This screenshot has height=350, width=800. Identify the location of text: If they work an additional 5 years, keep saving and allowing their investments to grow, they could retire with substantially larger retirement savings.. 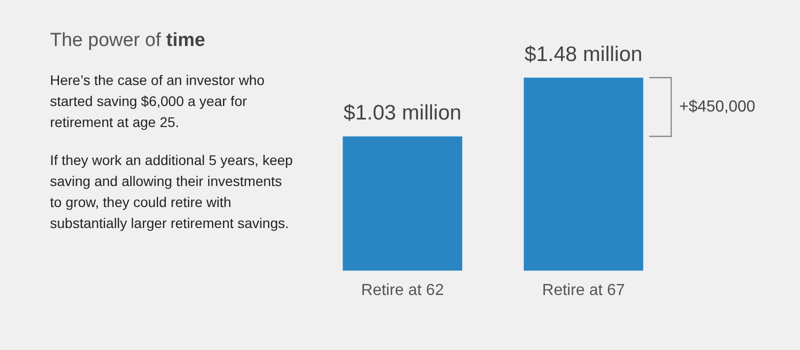
(172, 192).